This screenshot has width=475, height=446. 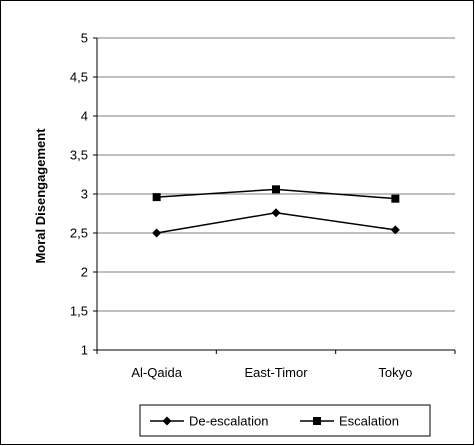 What do you see at coordinates (156, 372) in the screenshot?
I see `x-tick-label-0: Al-Qaida` at bounding box center [156, 372].